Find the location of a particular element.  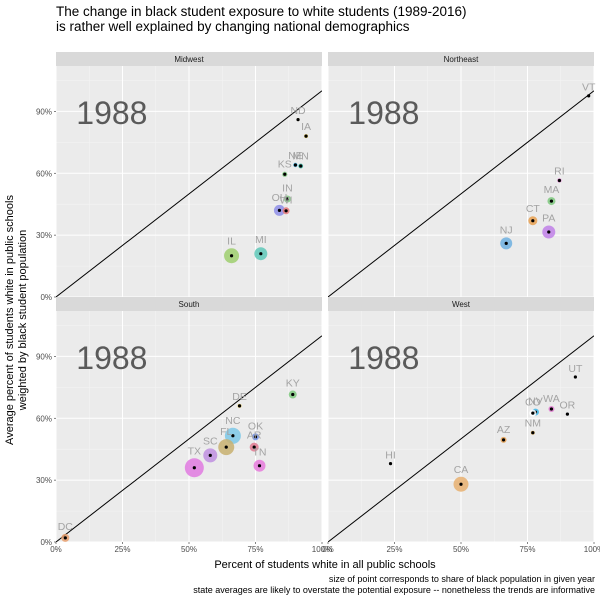

x-tick-label: 0% is located at coordinates (56, 549).